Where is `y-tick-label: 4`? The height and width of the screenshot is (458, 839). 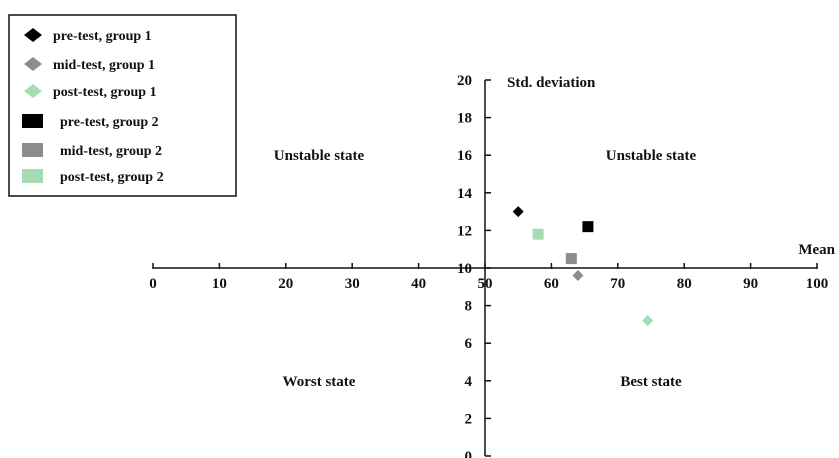
y-tick-label: 4 is located at coordinates (469, 382).